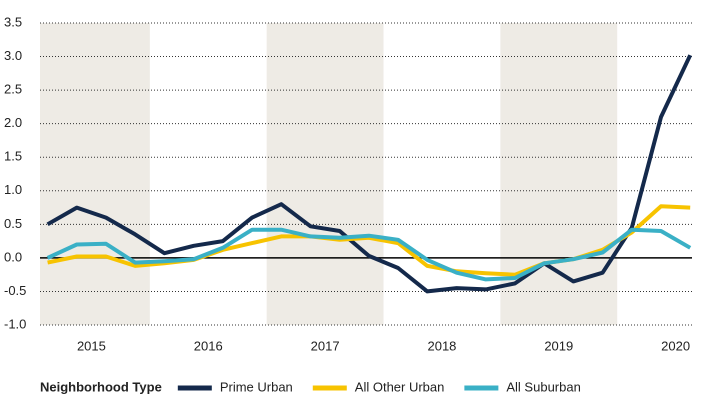  I want to click on y-tick-label: 3.5, so click(13, 21).